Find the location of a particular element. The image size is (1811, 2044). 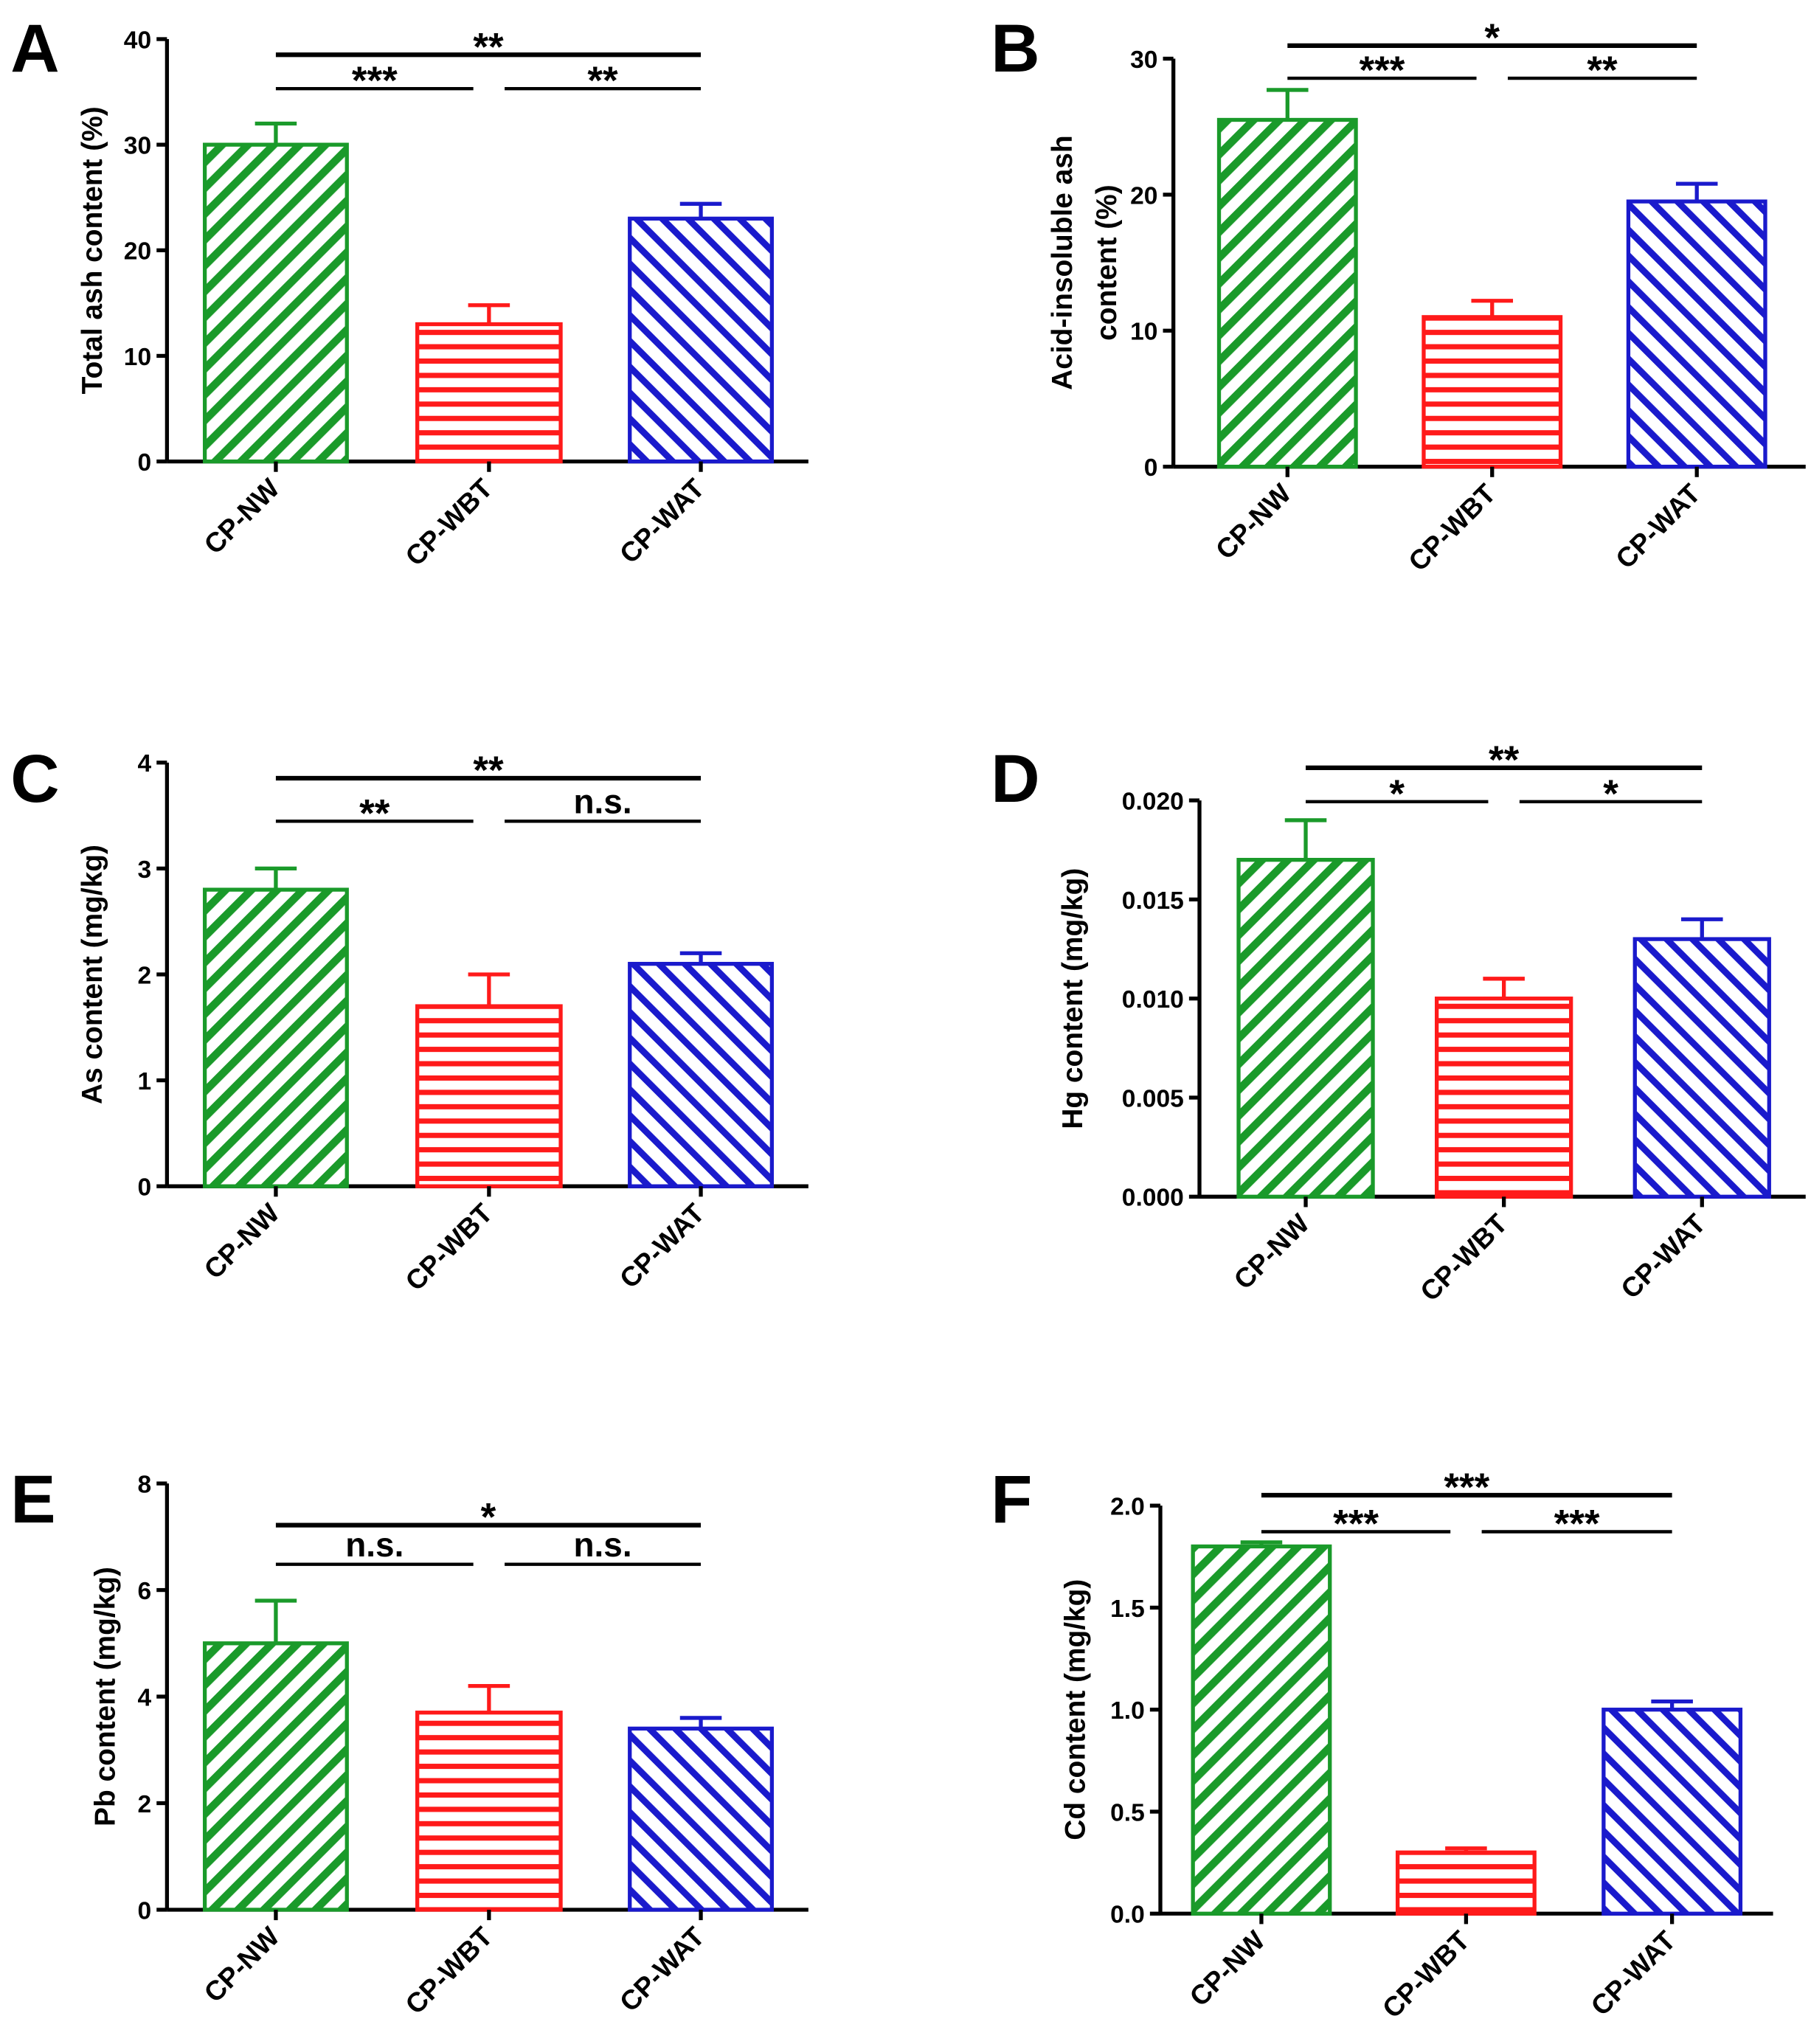

y-tick-label: 0.020 is located at coordinates (1153, 802).